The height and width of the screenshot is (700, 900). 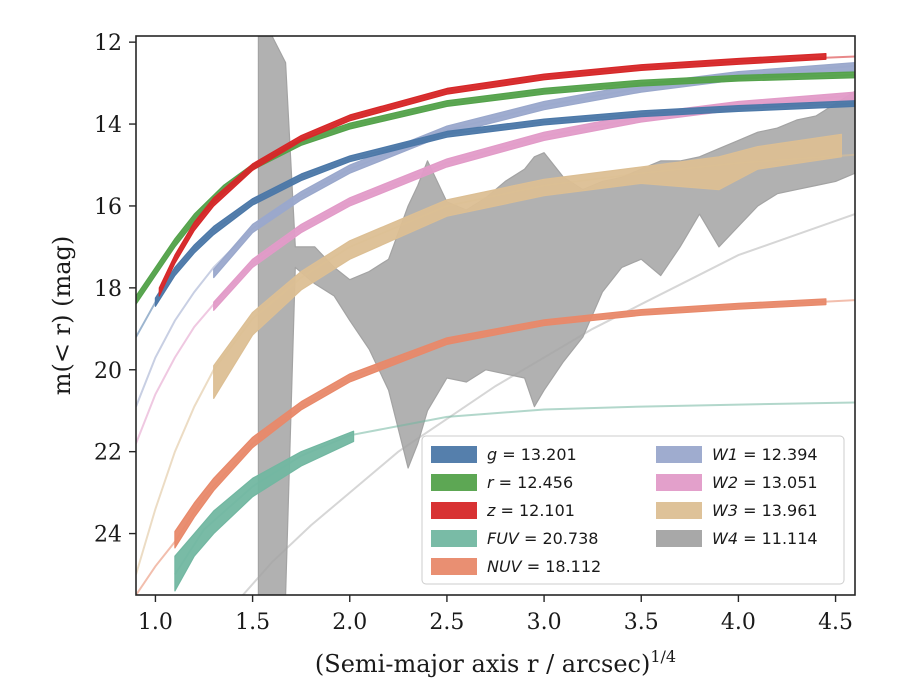 I want to click on legend-variable: W2, so click(x=725, y=482).